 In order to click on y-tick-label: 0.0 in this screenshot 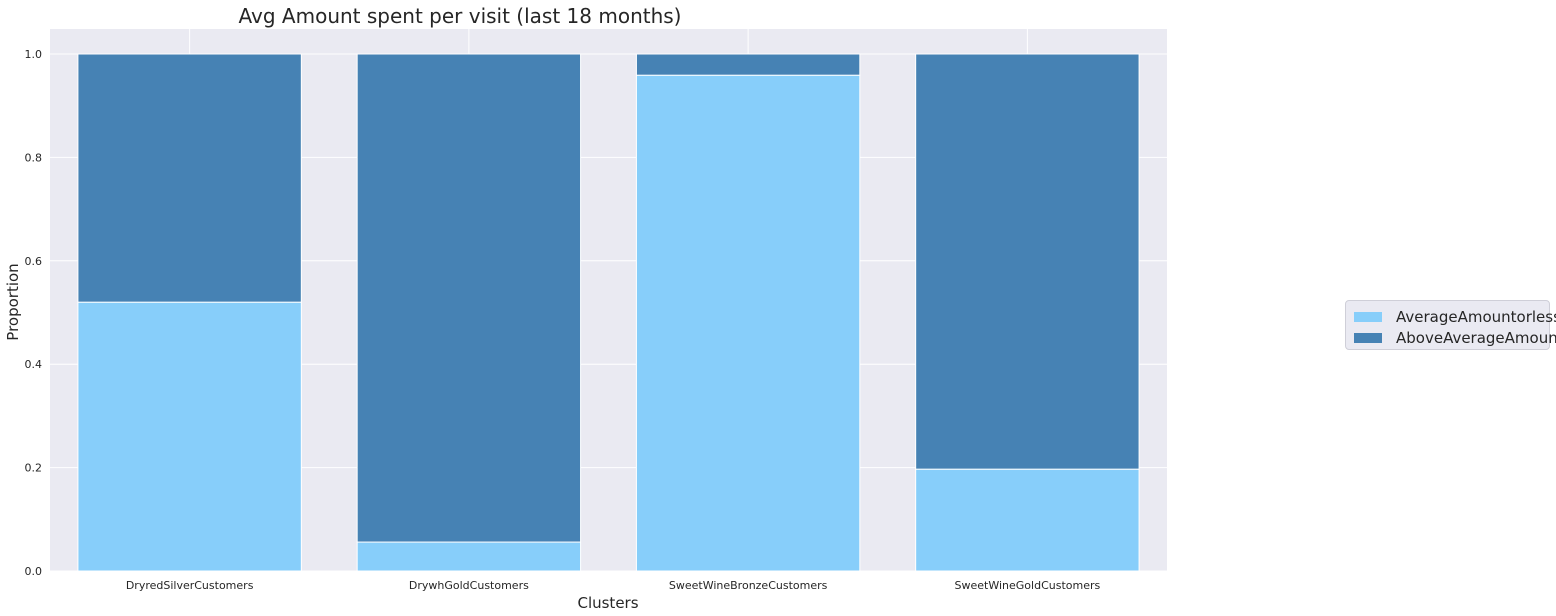, I will do `click(34, 571)`.